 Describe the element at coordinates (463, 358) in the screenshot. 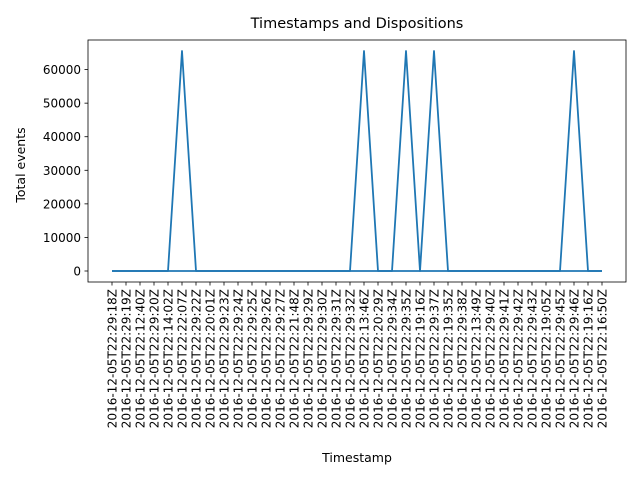

I see `x-tick-label: 2016-12-05T22:29:38Z` at that location.